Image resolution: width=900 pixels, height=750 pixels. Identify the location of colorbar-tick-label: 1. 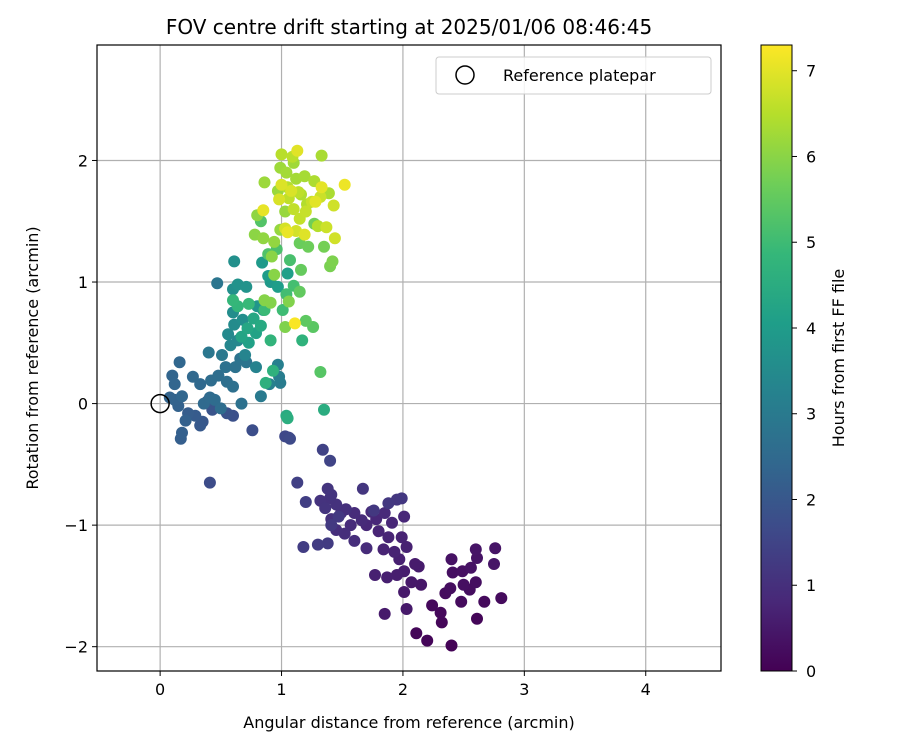
(811, 585).